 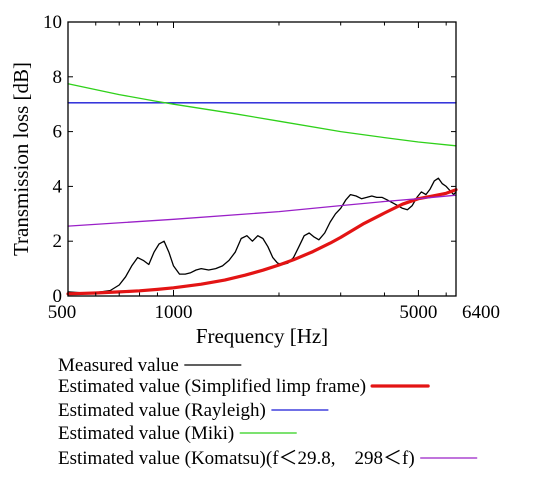 What do you see at coordinates (236, 458) in the screenshot?
I see `legend-label: Estimated value (Komatsu)(f＜29.8, 298＜f)` at bounding box center [236, 458].